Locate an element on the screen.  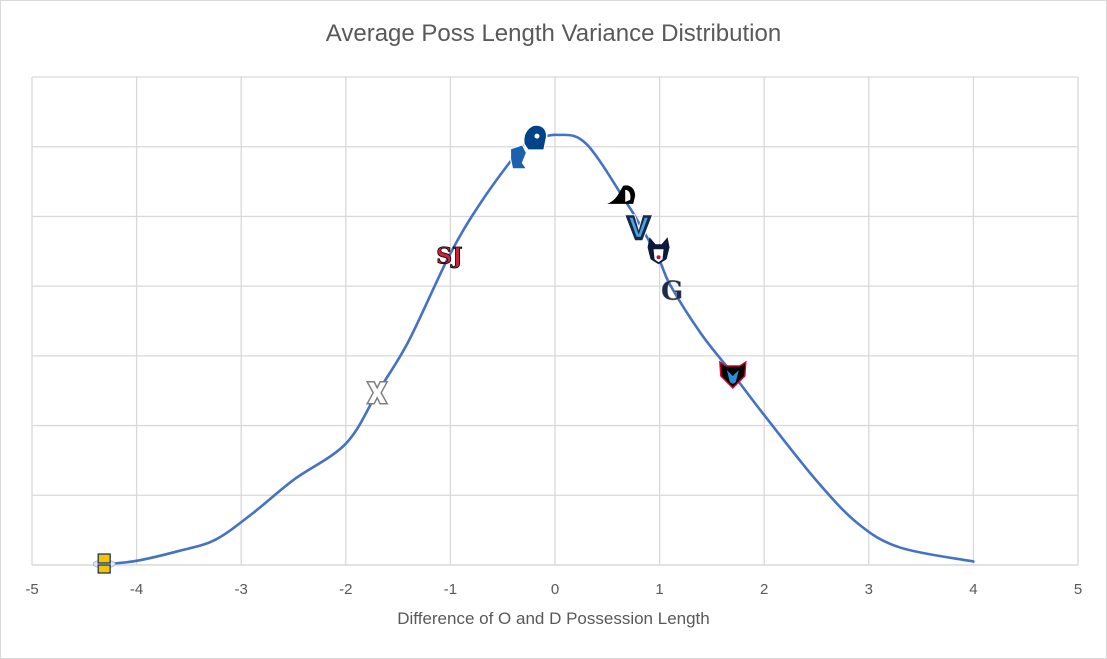
demon-logo-icon: DePaul is located at coordinates (733, 374).